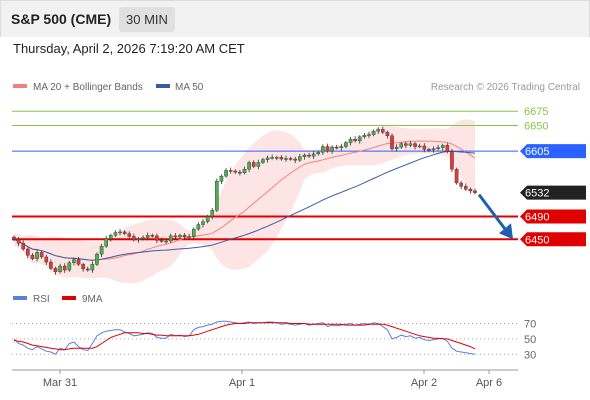 The width and height of the screenshot is (590, 400). What do you see at coordinates (60, 383) in the screenshot?
I see `x-tick-label: Mar 31` at bounding box center [60, 383].